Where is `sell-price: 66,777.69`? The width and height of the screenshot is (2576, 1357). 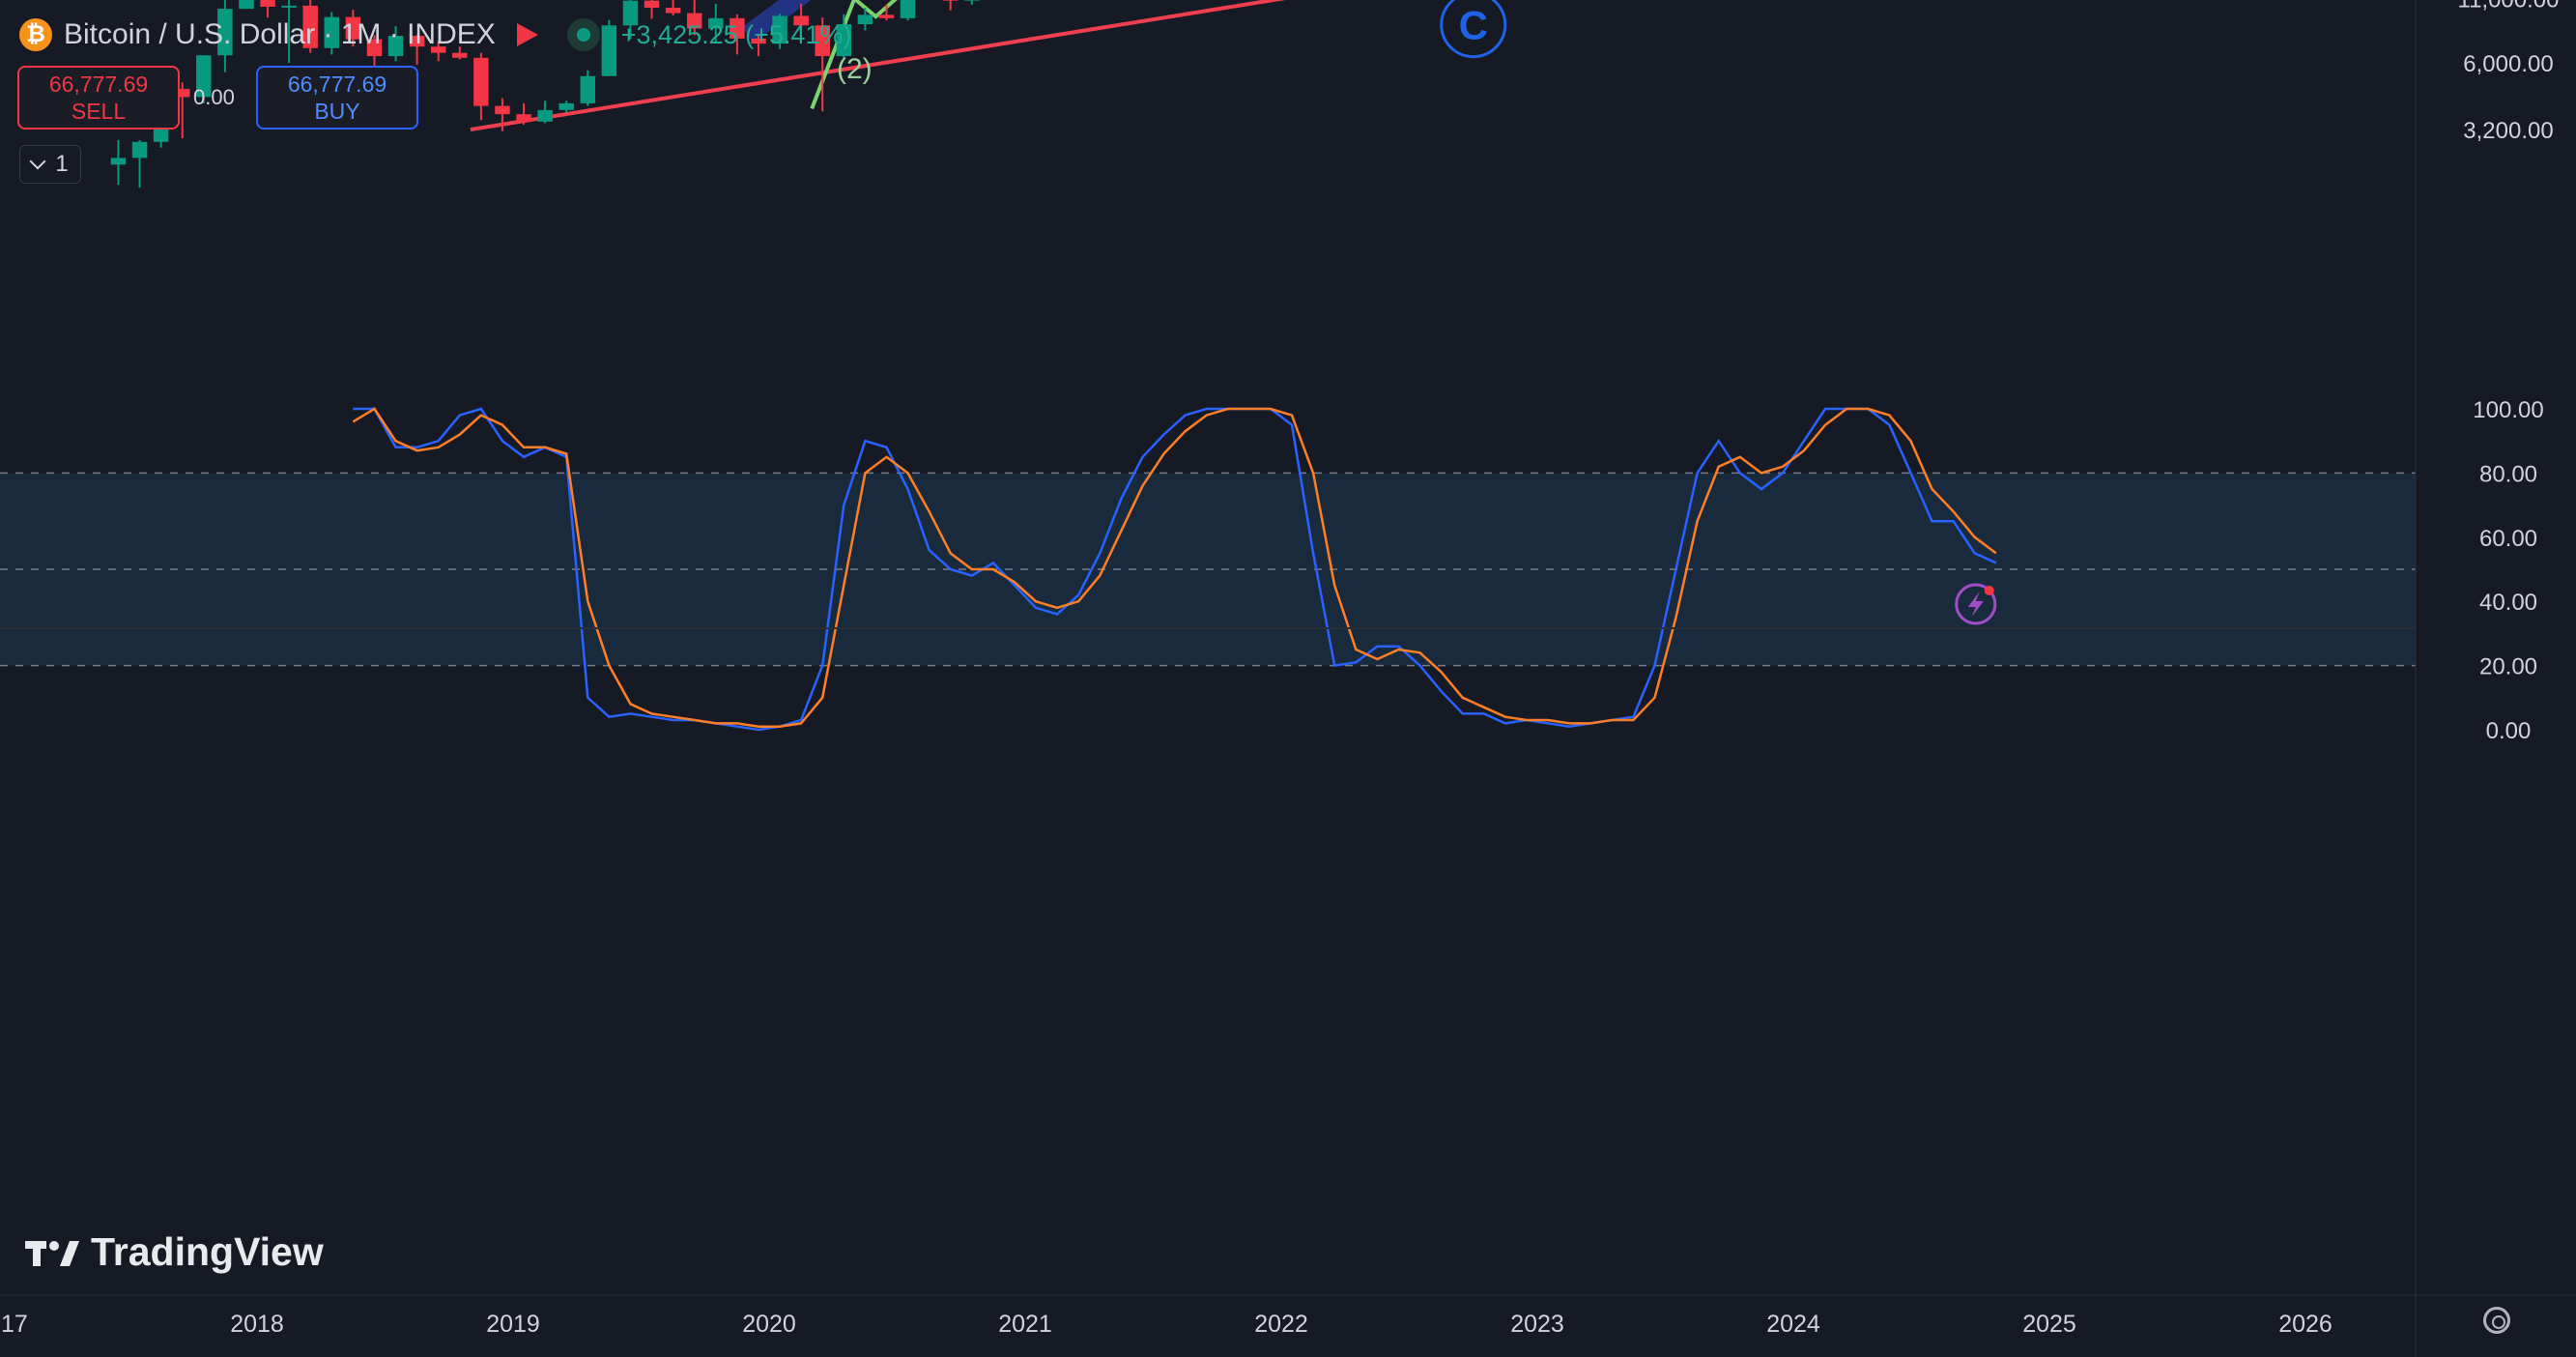
sell-price: 66,777.69 is located at coordinates (99, 84).